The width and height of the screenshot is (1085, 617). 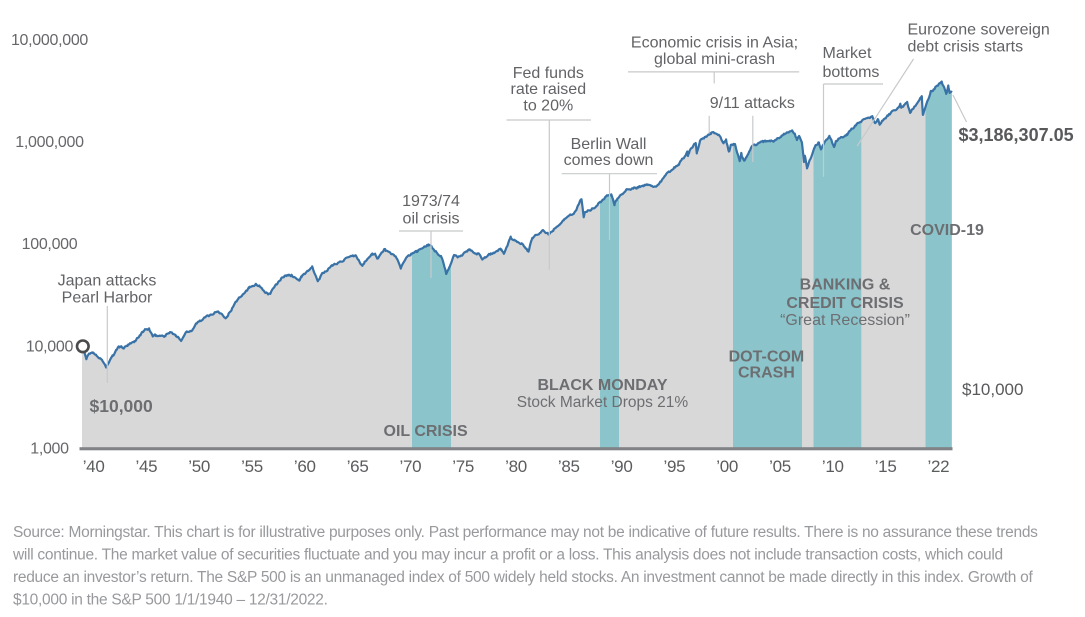 What do you see at coordinates (845, 285) in the screenshot?
I see `svg-text: BANKING &` at bounding box center [845, 285].